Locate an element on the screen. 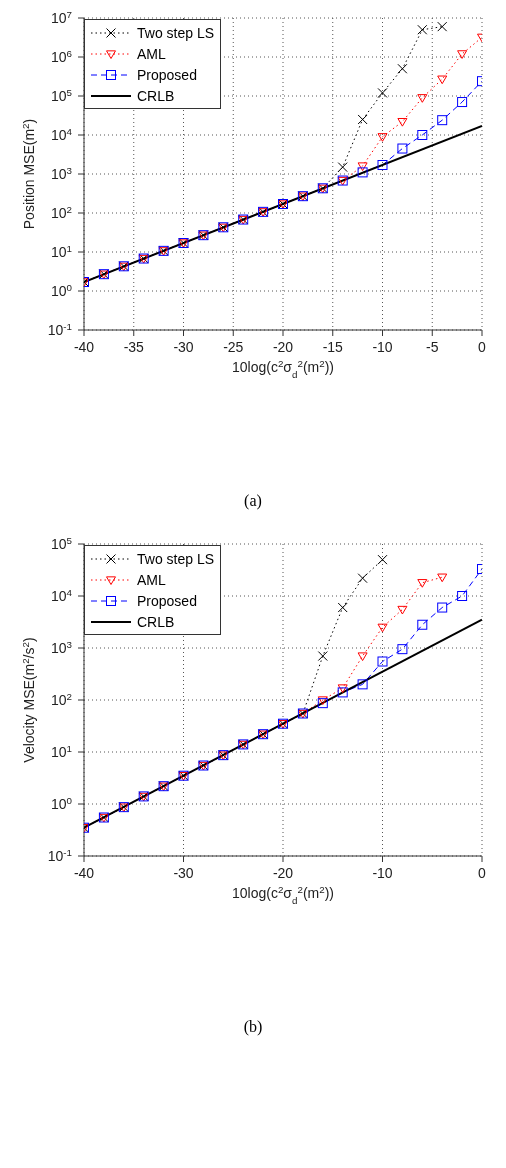 The image size is (506, 1168). y-tick-label: 10$^{6}$ is located at coordinates (61, 56).